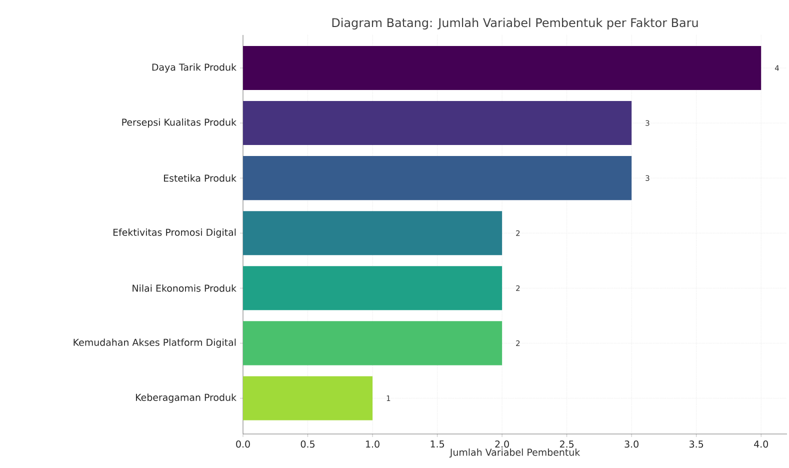  I want to click on x-tick-label: 0.5, so click(307, 444).